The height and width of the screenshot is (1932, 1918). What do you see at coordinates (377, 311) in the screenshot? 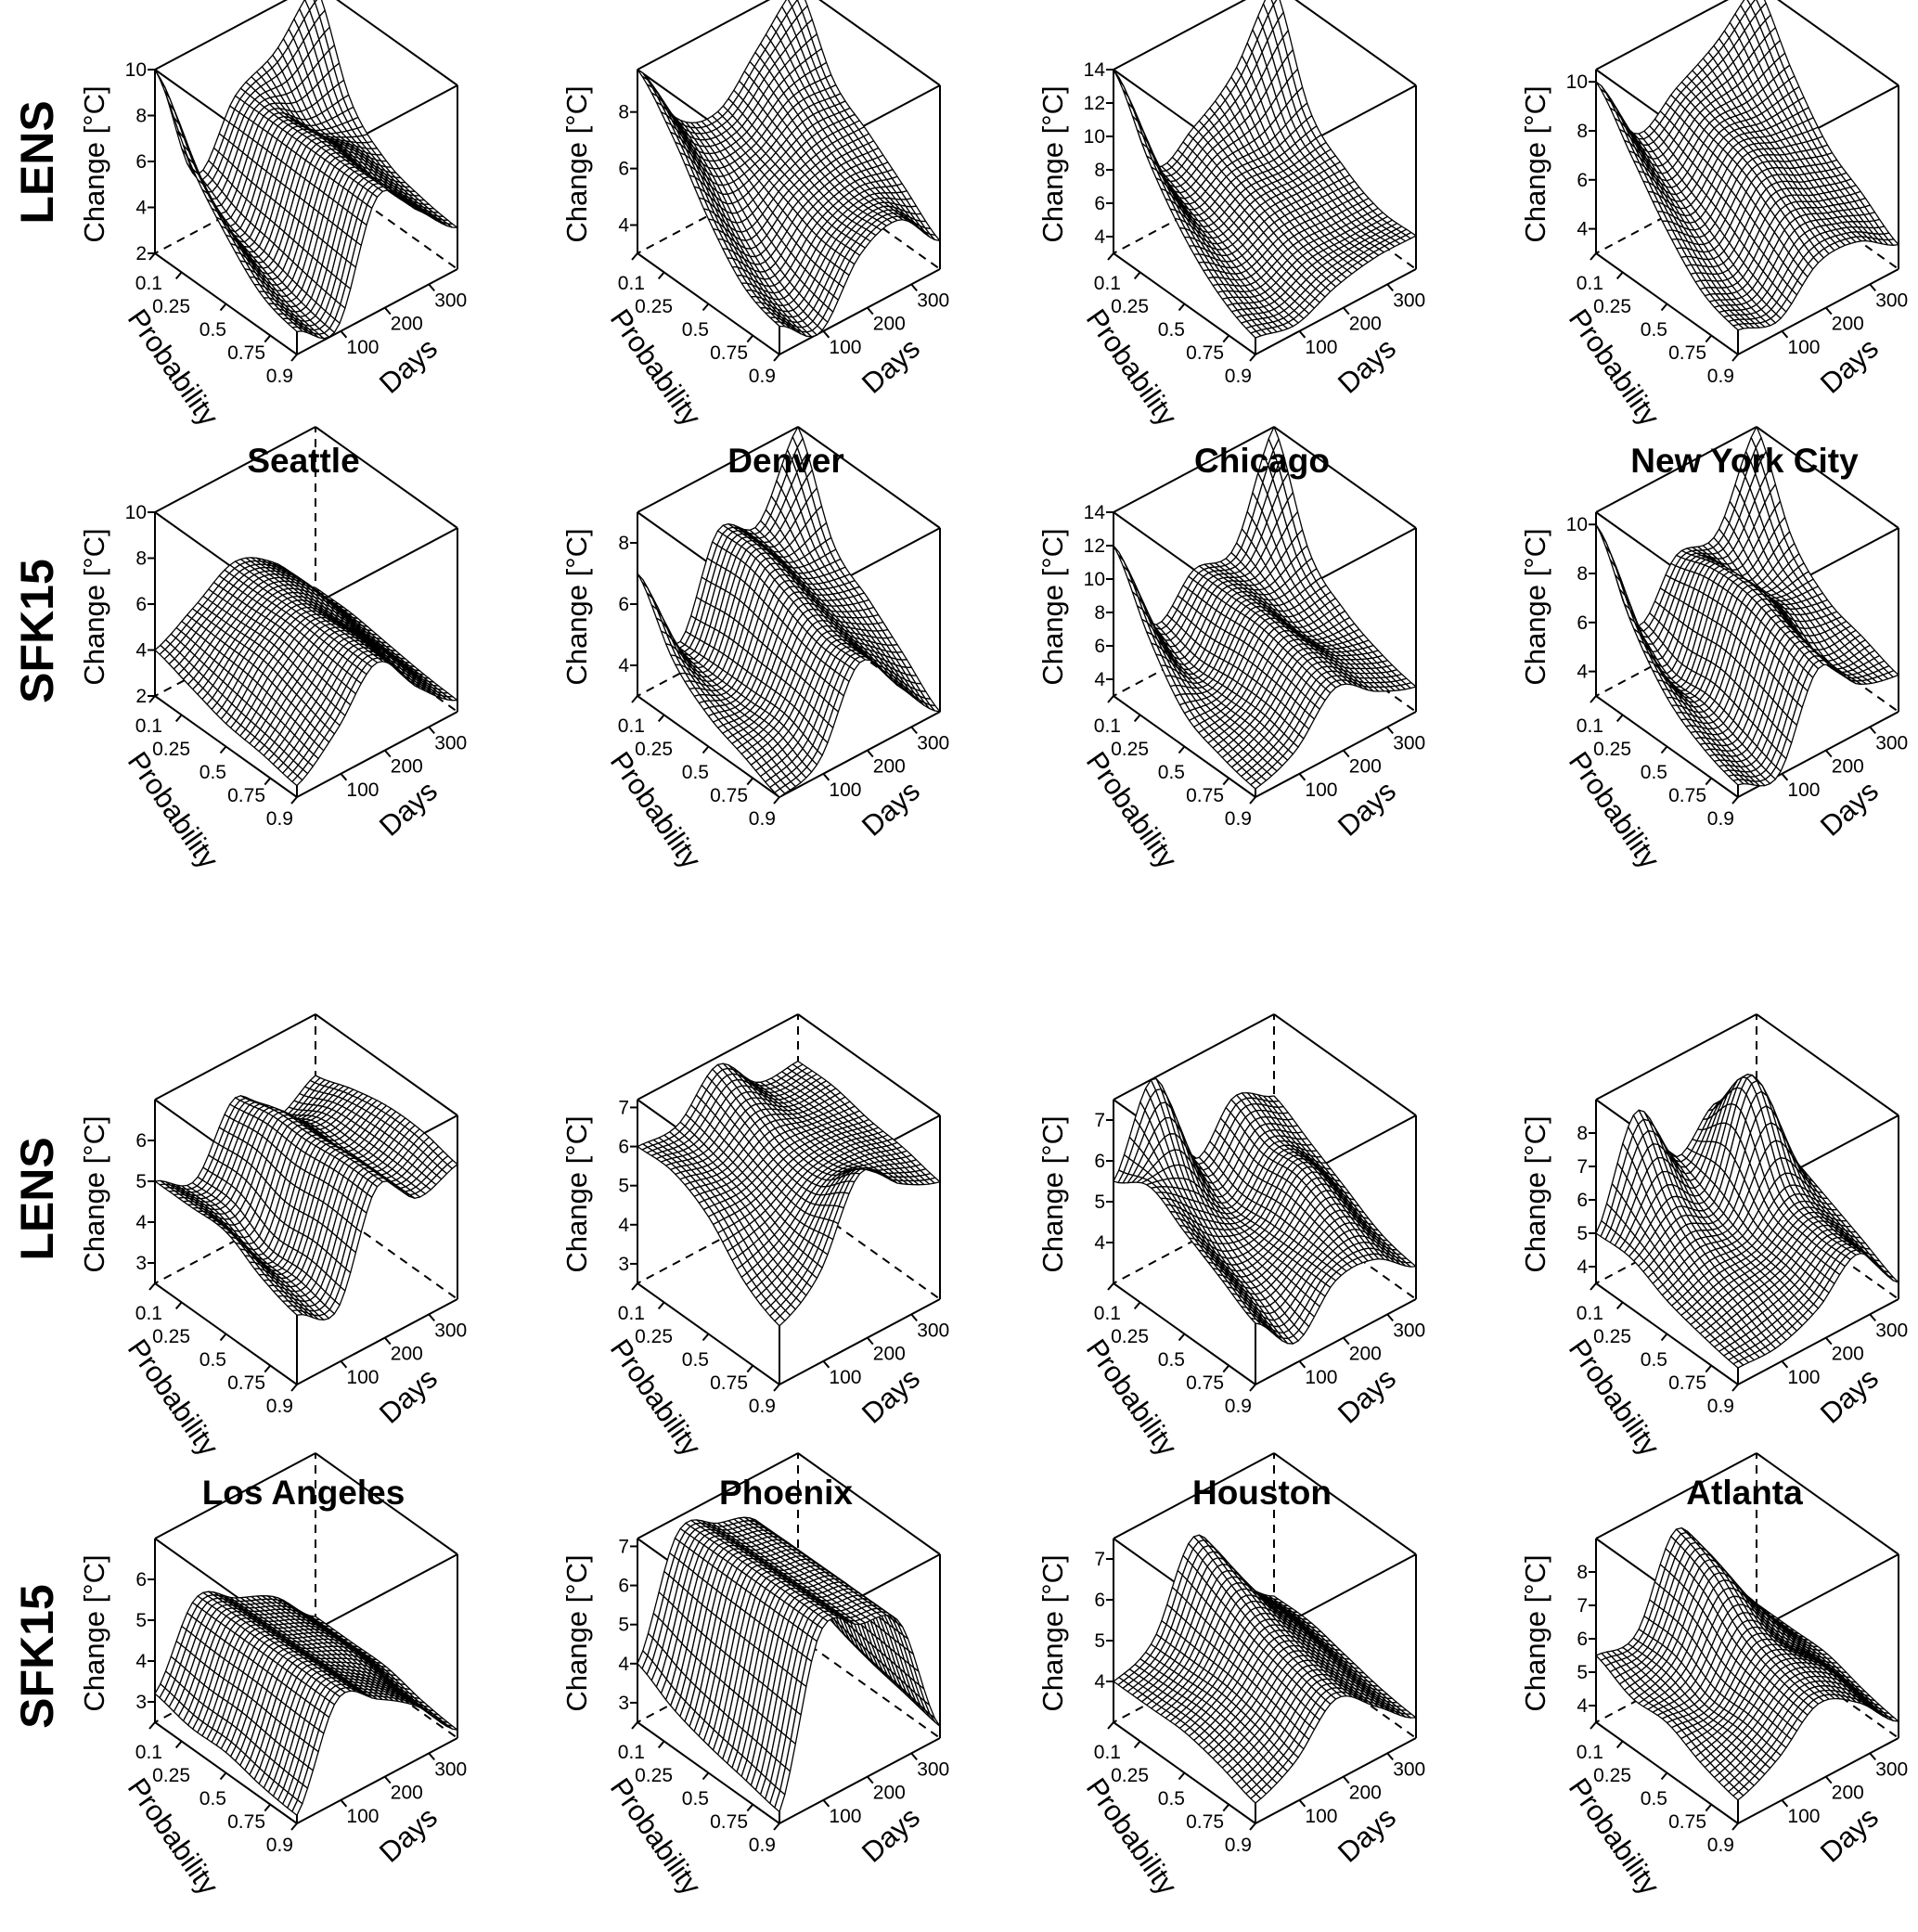
I see `days-axis-line` at bounding box center [377, 311].